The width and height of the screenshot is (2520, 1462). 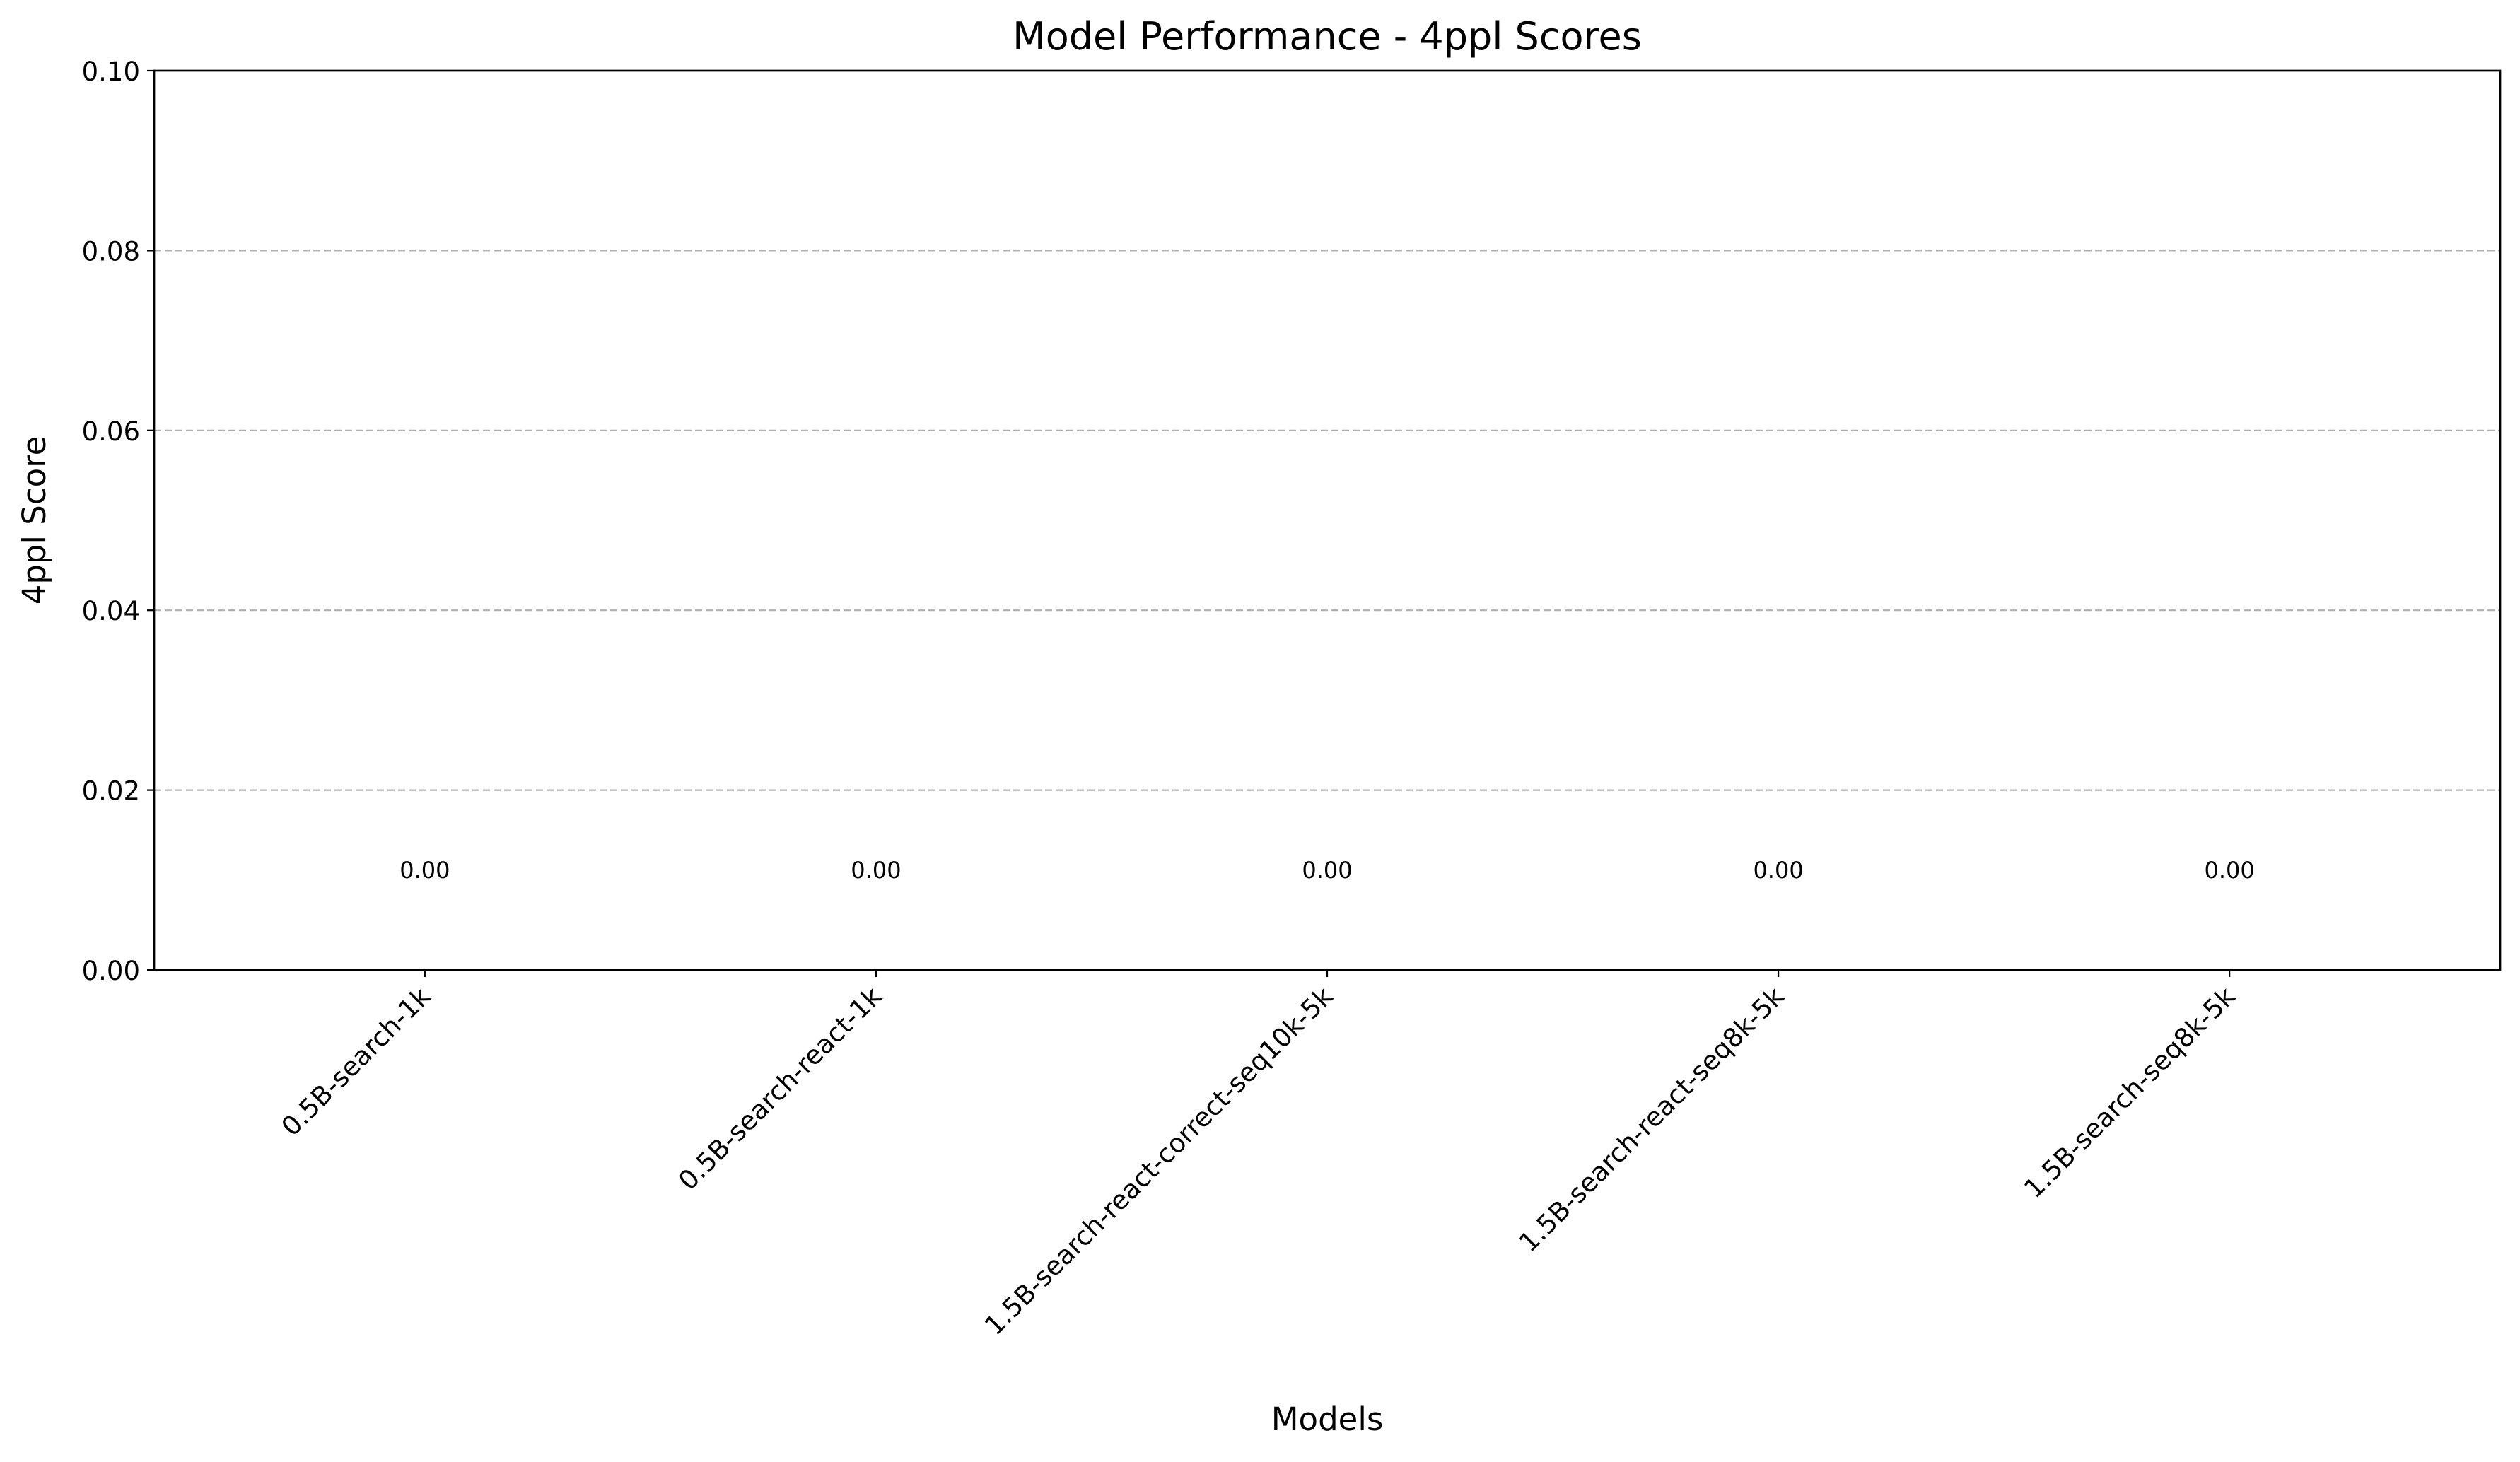 What do you see at coordinates (111, 971) in the screenshot?
I see `y-tick-label: 0.00` at bounding box center [111, 971].